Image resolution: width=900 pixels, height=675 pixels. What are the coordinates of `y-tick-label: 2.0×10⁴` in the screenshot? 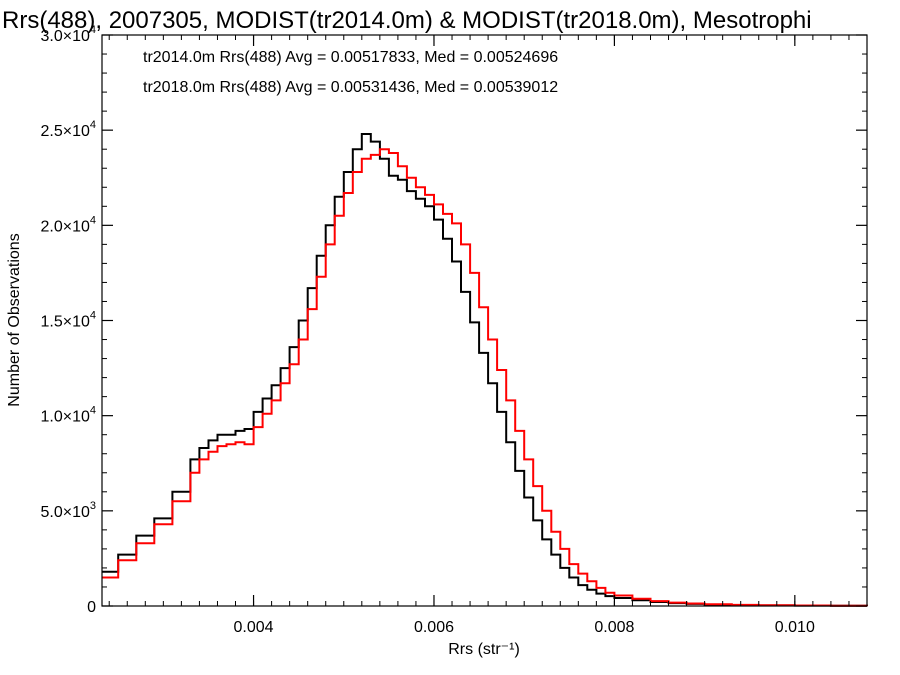 It's located at (68, 224).